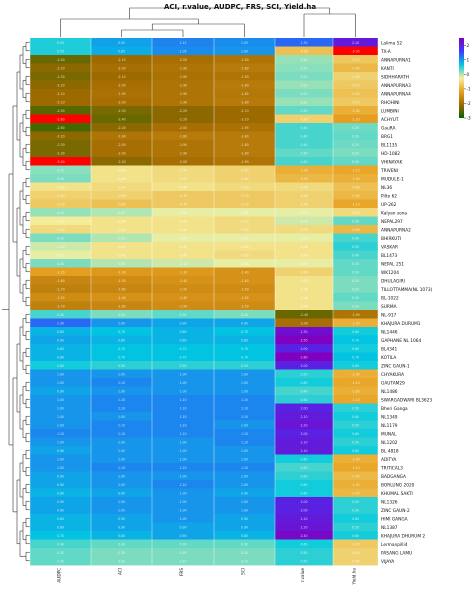 This screenshot has height=599, width=474. I want to click on legend-tick-label: -1, so click(469, 88).